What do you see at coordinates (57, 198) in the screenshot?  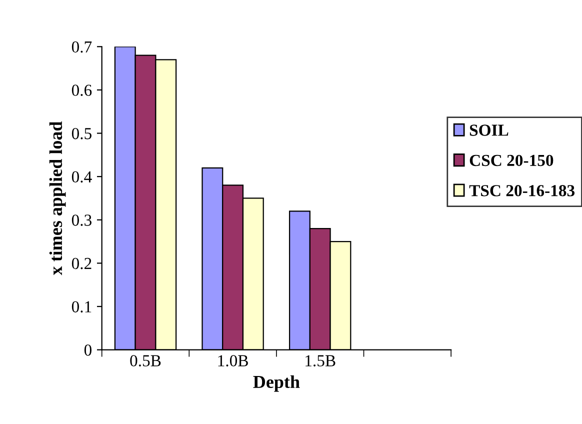 I see `y-axis-title: x times applied load` at bounding box center [57, 198].